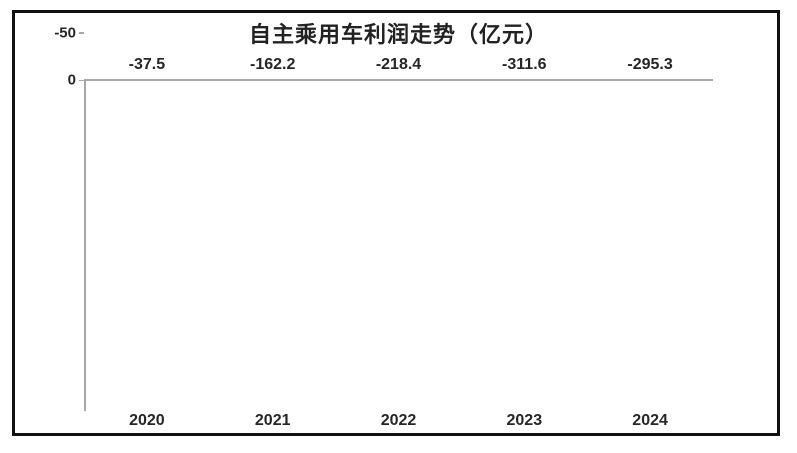 This screenshot has width=797, height=453. Describe the element at coordinates (650, 420) in the screenshot. I see `x-tick-label: 2024` at that location.